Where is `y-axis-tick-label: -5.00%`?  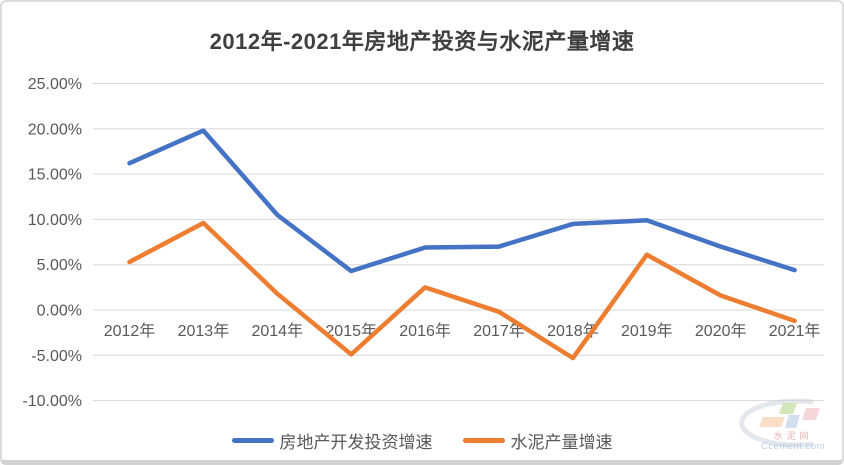 y-axis-tick-label: -5.00% is located at coordinates (56, 356).